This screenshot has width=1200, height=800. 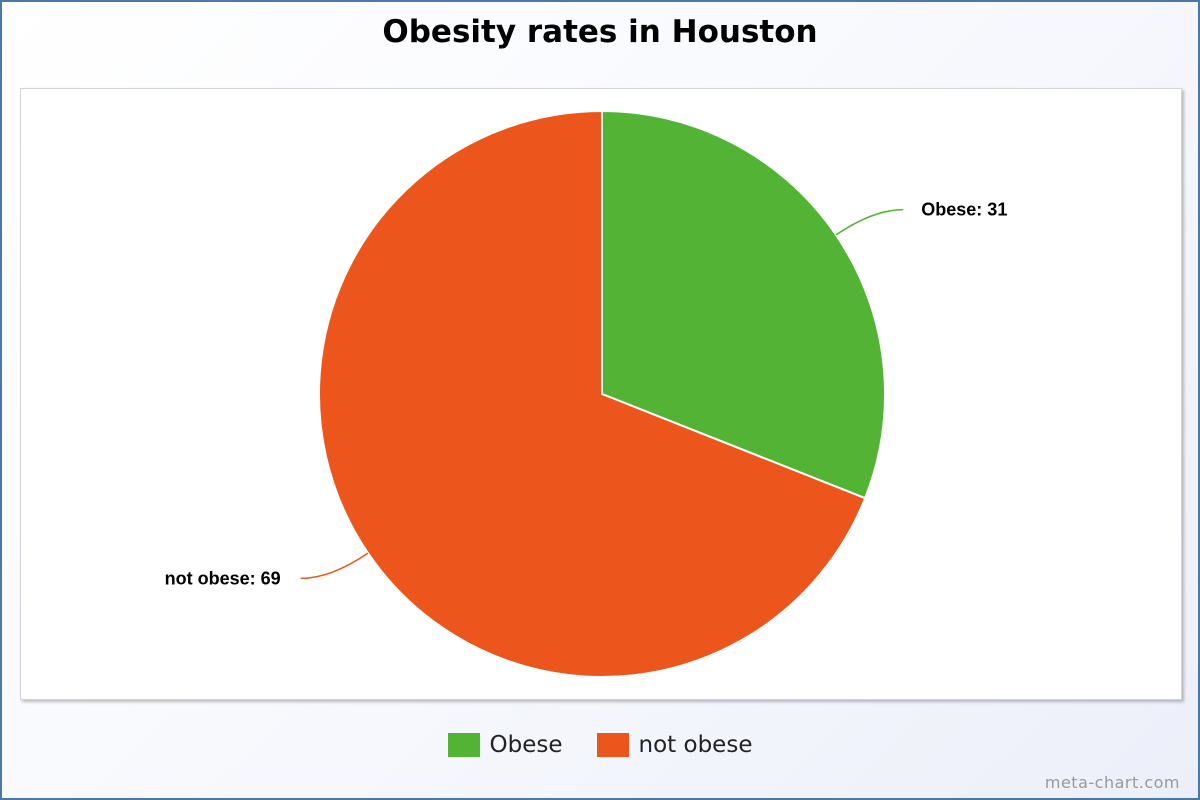 What do you see at coordinates (334, 566) in the screenshot?
I see `label-connector-not-obese` at bounding box center [334, 566].